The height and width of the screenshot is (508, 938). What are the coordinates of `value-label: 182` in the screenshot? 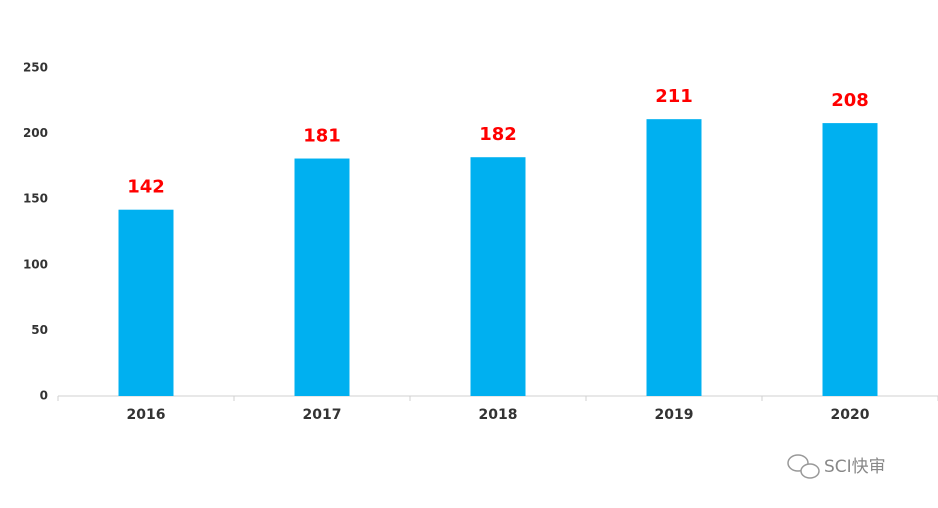 It's located at (498, 134).